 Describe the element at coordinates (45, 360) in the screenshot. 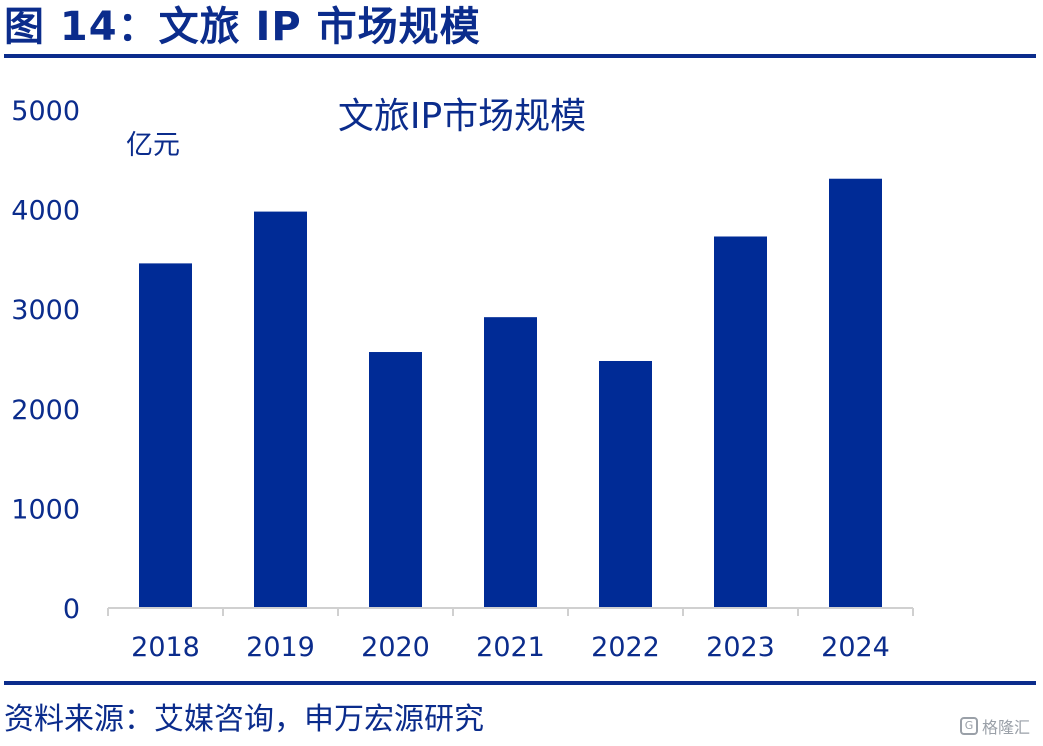

I see `y-axis: 0 1000 2000 3000 4000 5000` at that location.